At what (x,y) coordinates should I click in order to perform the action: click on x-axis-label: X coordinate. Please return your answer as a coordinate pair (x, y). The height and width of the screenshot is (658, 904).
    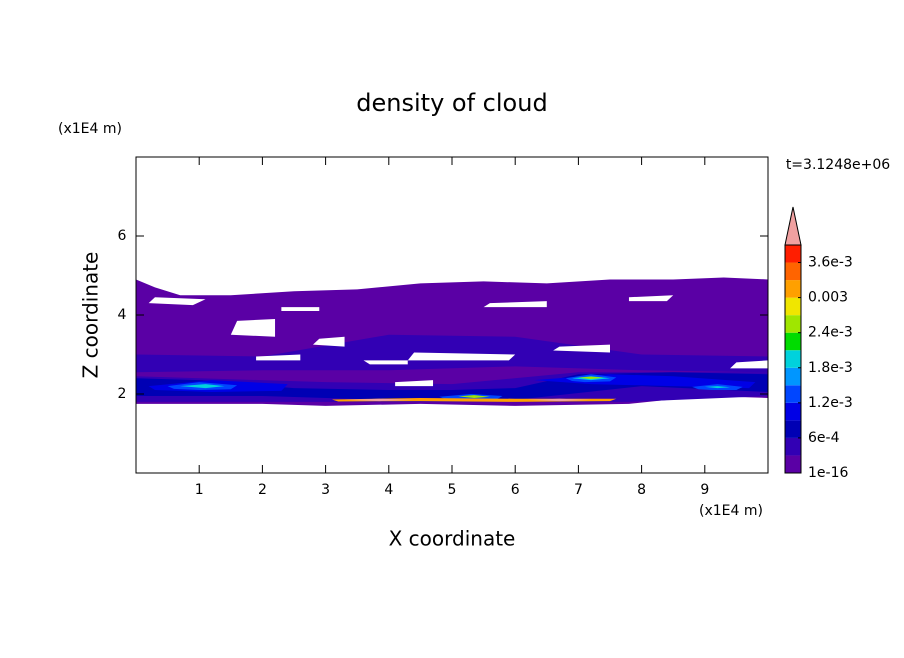
    Looking at the image, I should click on (452, 539).